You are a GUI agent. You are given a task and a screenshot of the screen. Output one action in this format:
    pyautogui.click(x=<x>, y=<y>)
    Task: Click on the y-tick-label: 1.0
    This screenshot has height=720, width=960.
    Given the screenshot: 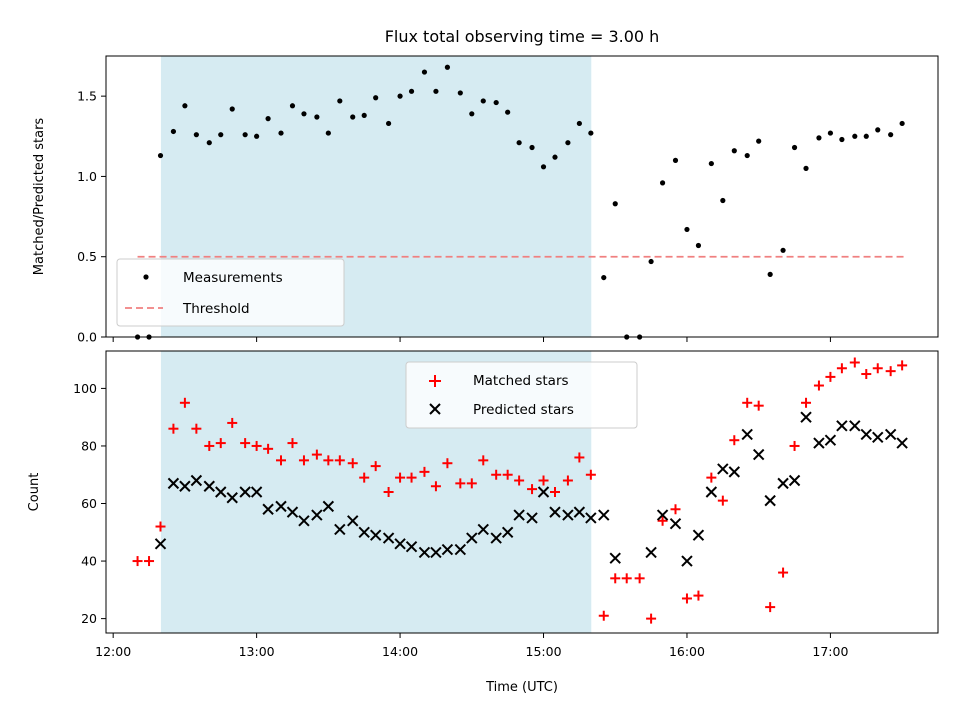 What is the action you would take?
    pyautogui.click(x=87, y=176)
    